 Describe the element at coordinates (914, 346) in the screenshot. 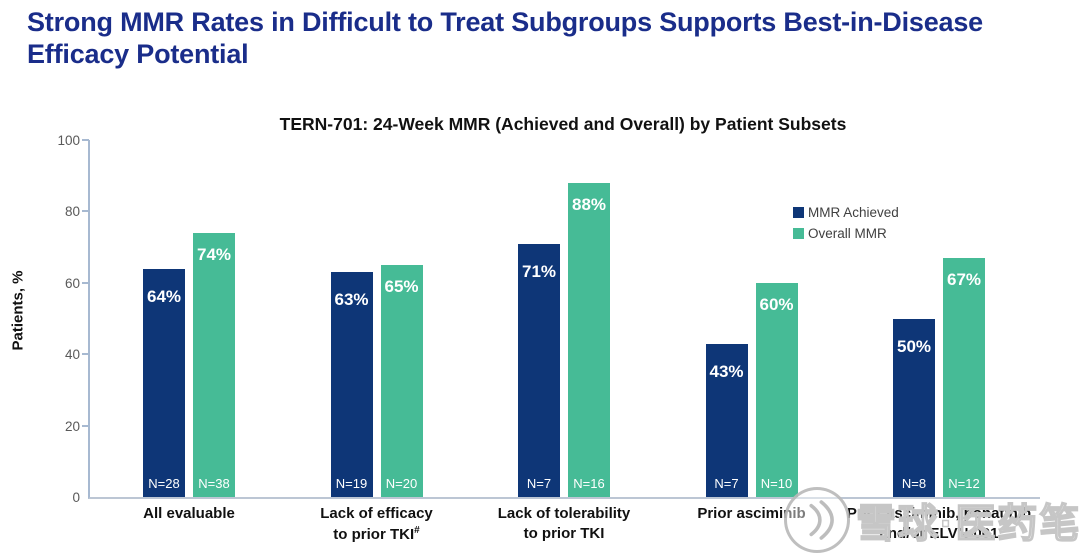

I see `bar-value-label: 50%` at that location.